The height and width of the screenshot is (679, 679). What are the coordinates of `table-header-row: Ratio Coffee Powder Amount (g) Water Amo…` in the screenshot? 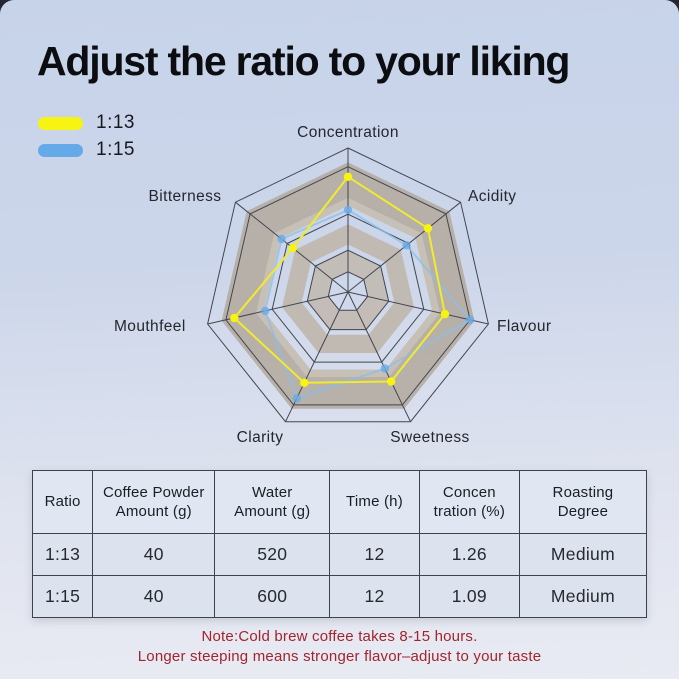 It's located at (339, 502).